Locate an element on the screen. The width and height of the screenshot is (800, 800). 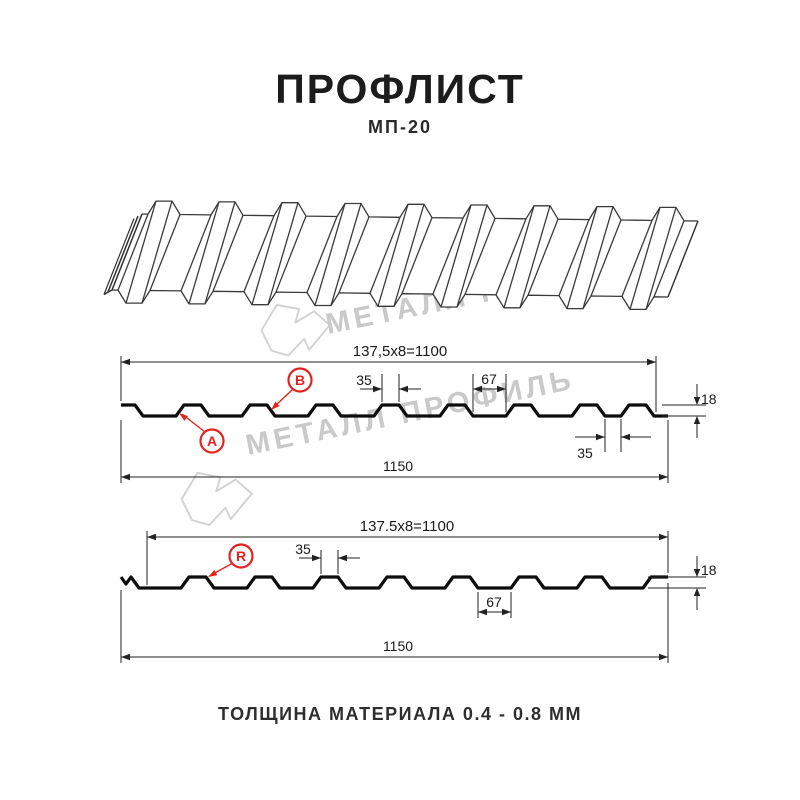
profile-a-outline is located at coordinates (394, 410).